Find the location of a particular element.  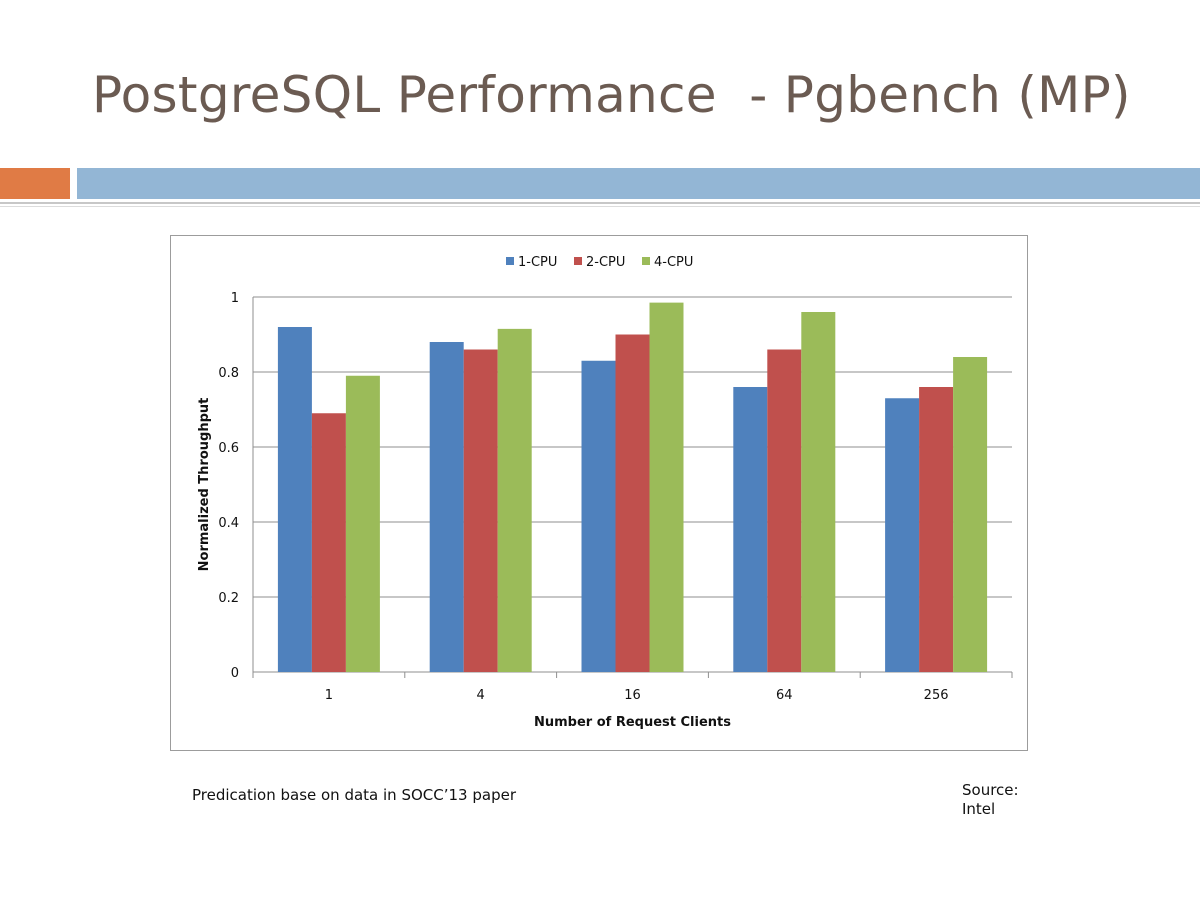

y-tick-label: 1 is located at coordinates (235, 298).